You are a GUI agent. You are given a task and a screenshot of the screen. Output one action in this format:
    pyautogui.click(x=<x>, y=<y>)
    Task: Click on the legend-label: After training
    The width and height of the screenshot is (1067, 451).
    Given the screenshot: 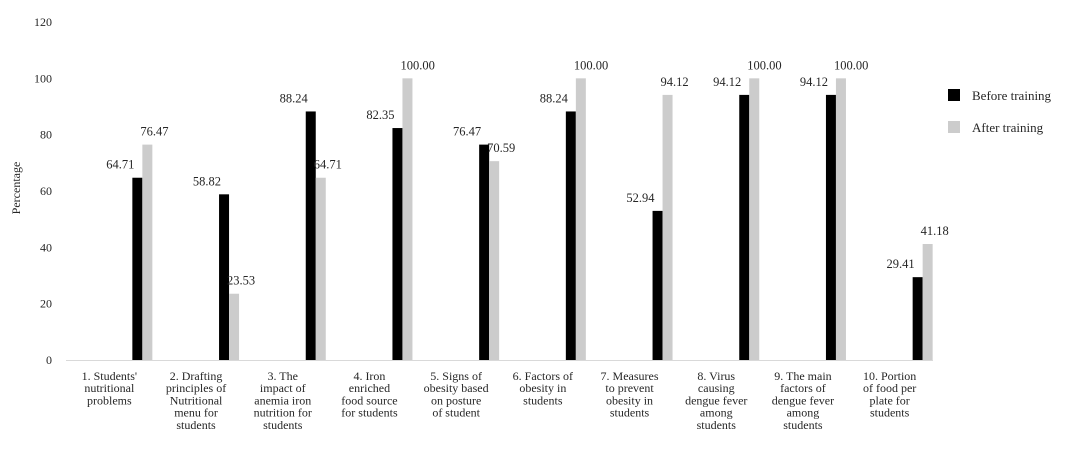 What is the action you would take?
    pyautogui.click(x=1008, y=127)
    